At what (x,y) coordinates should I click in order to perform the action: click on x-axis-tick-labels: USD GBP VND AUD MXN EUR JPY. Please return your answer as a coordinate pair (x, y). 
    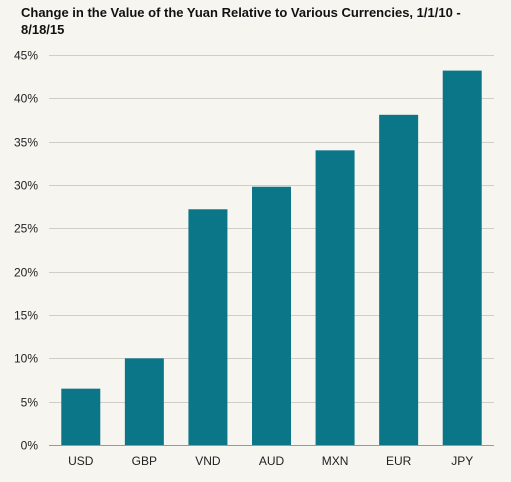
    Looking at the image, I should click on (270, 461).